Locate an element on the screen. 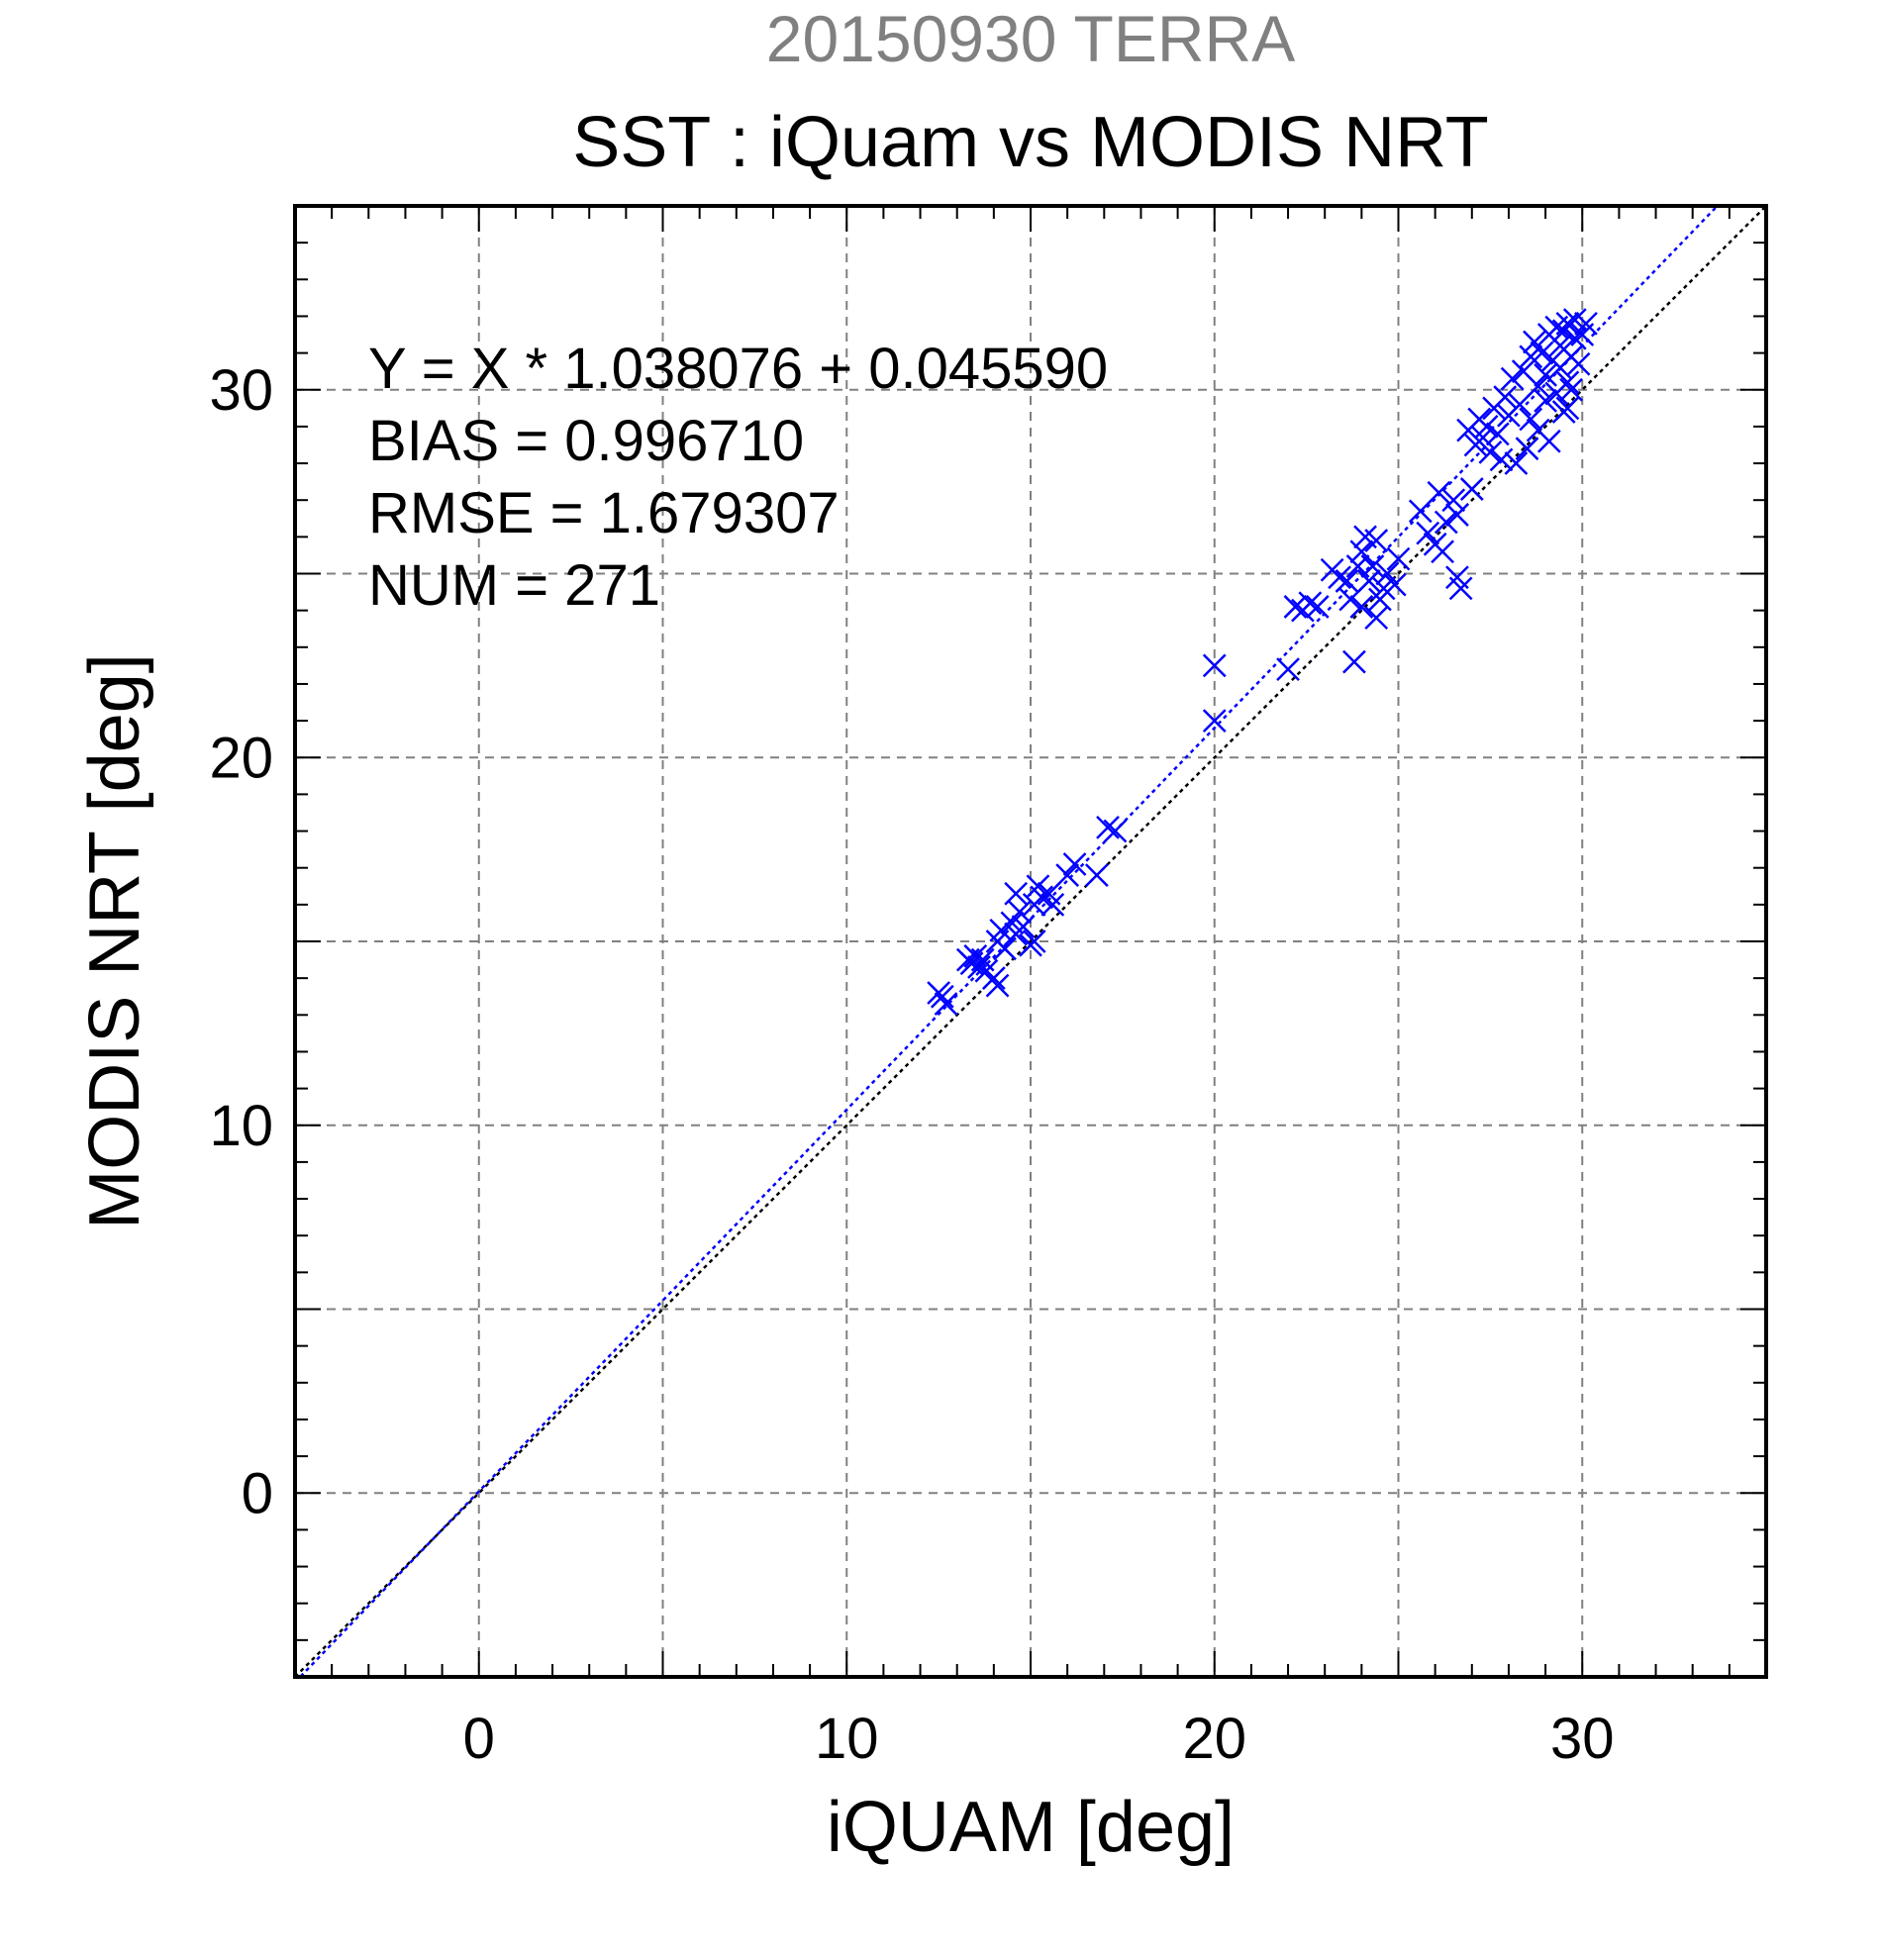 The width and height of the screenshot is (1881, 1960). y-tick-label: 10 is located at coordinates (241, 1126).